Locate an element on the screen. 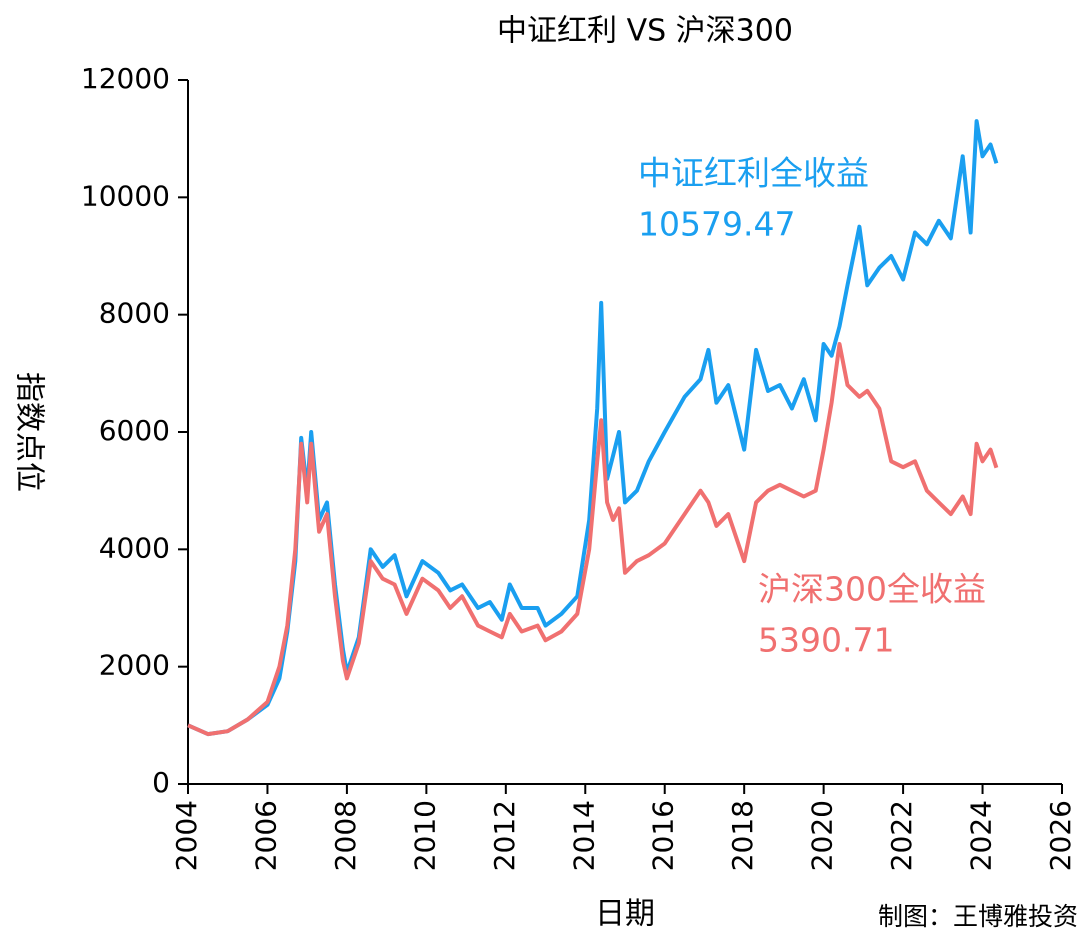 Image resolution: width=1080 pixels, height=942 pixels. y-tick-label: 8000 is located at coordinates (134, 313).